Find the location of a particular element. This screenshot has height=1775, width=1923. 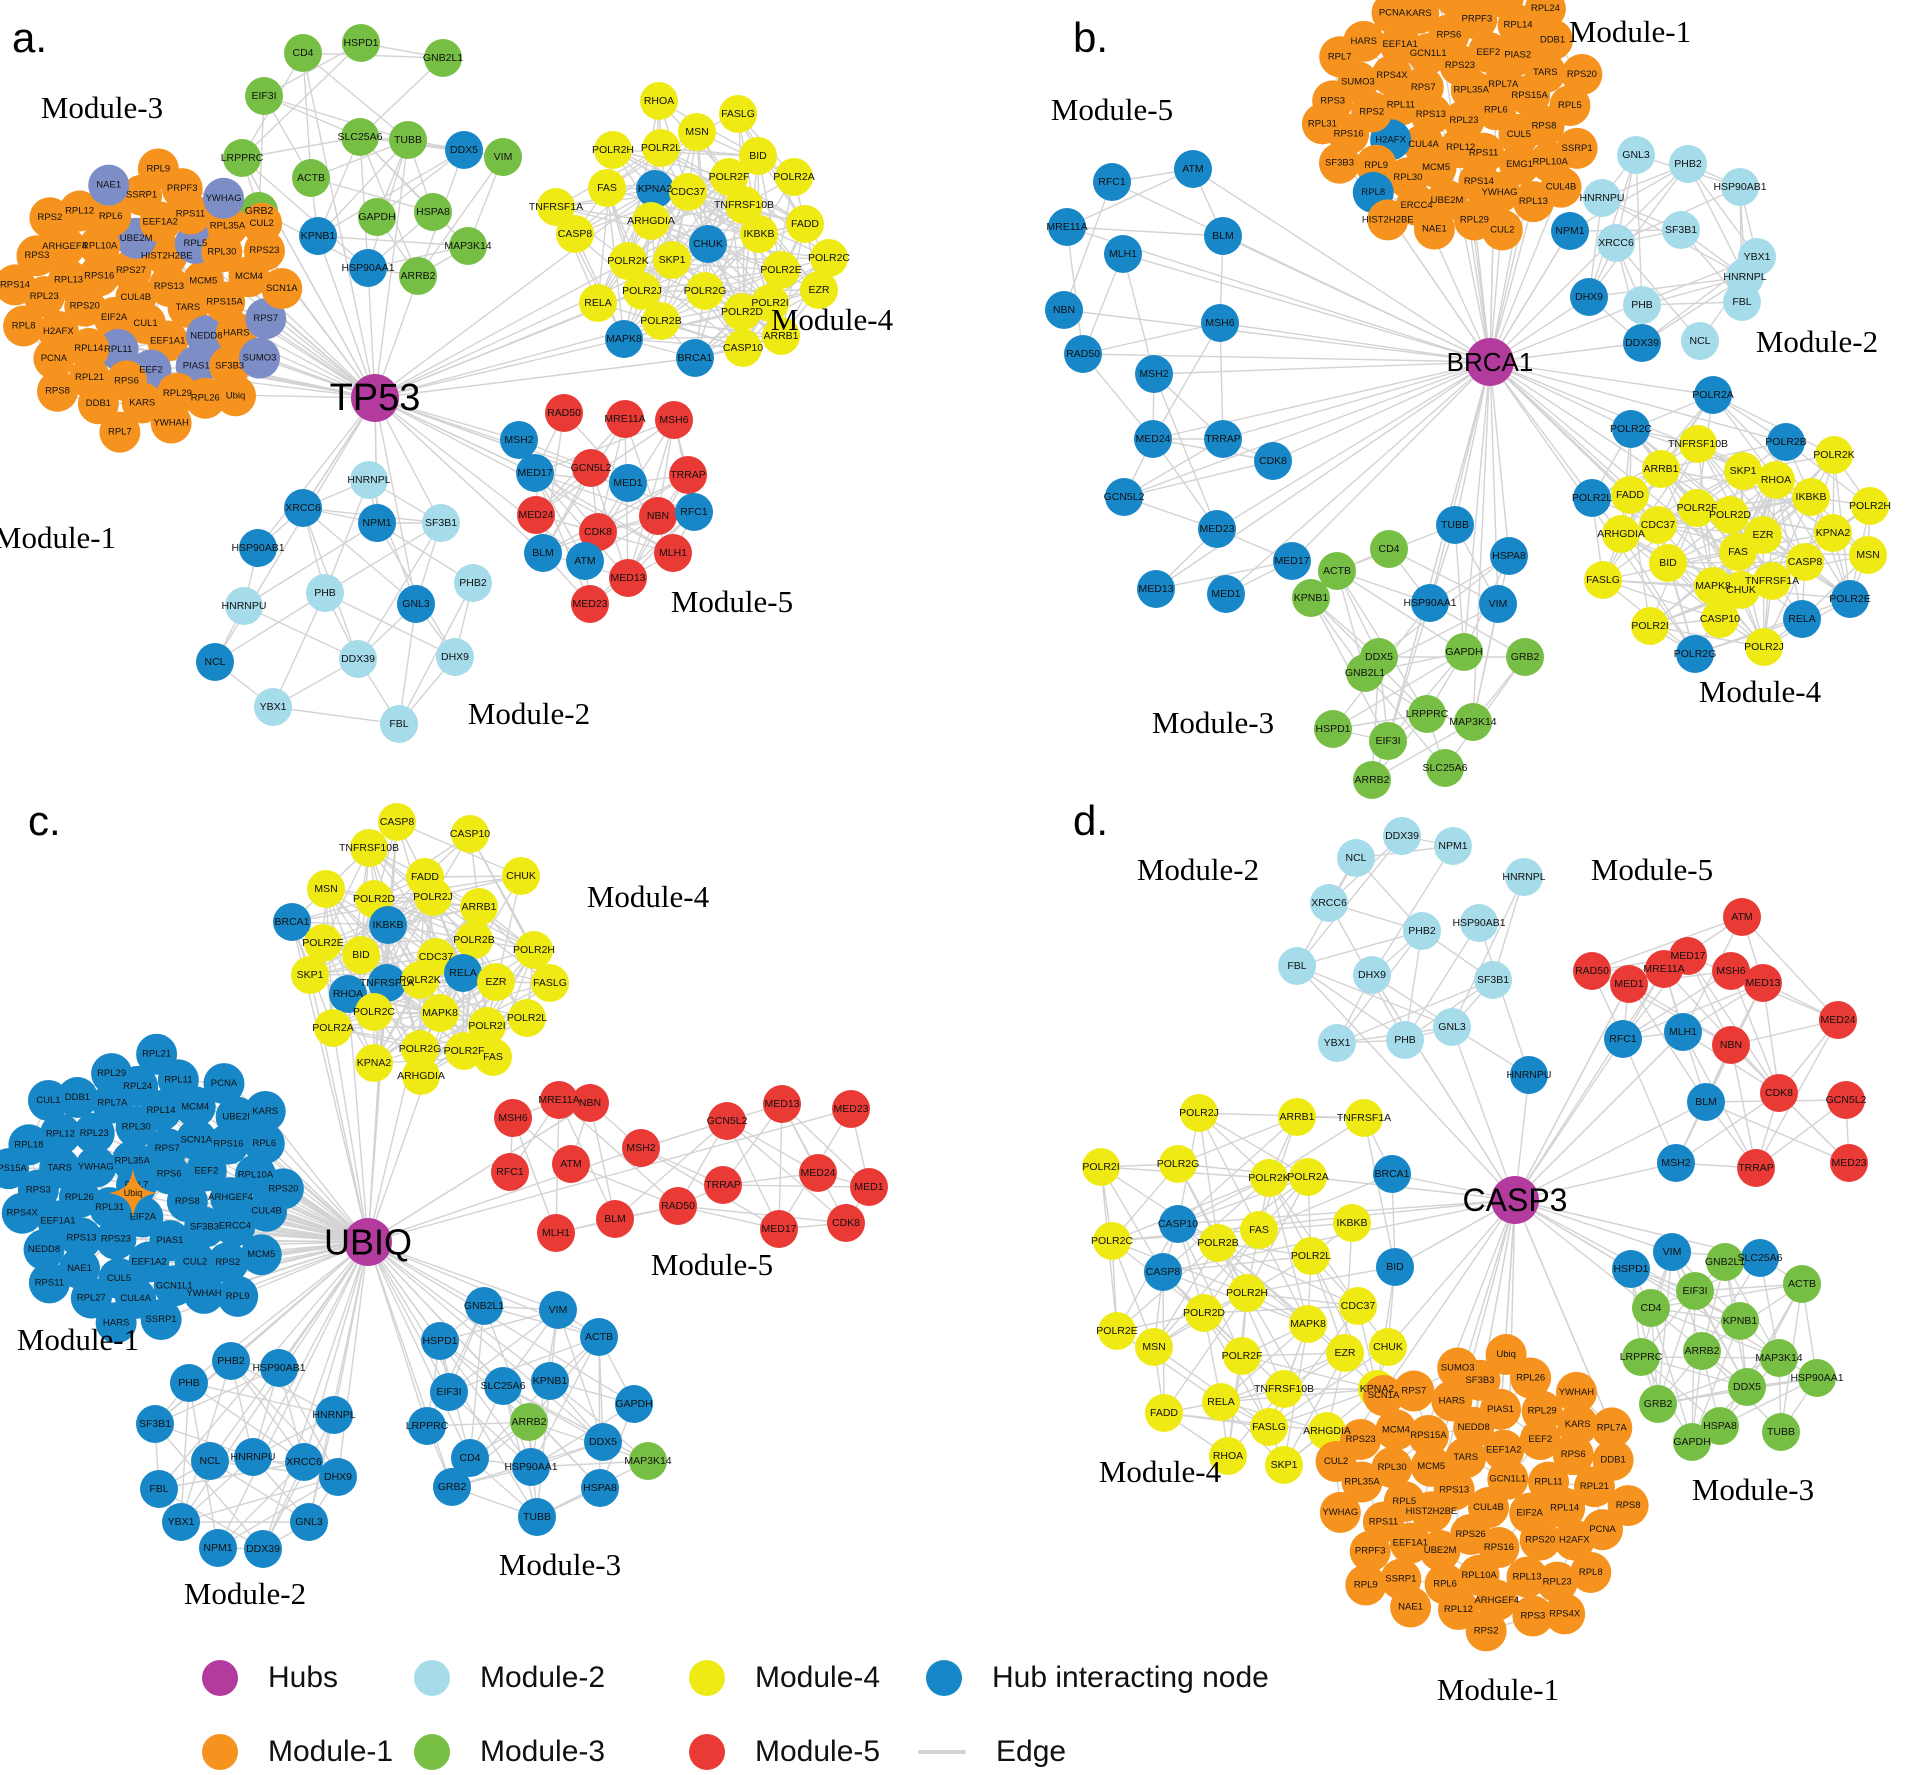

node-label: HIST2H2BE is located at coordinates (167, 255).